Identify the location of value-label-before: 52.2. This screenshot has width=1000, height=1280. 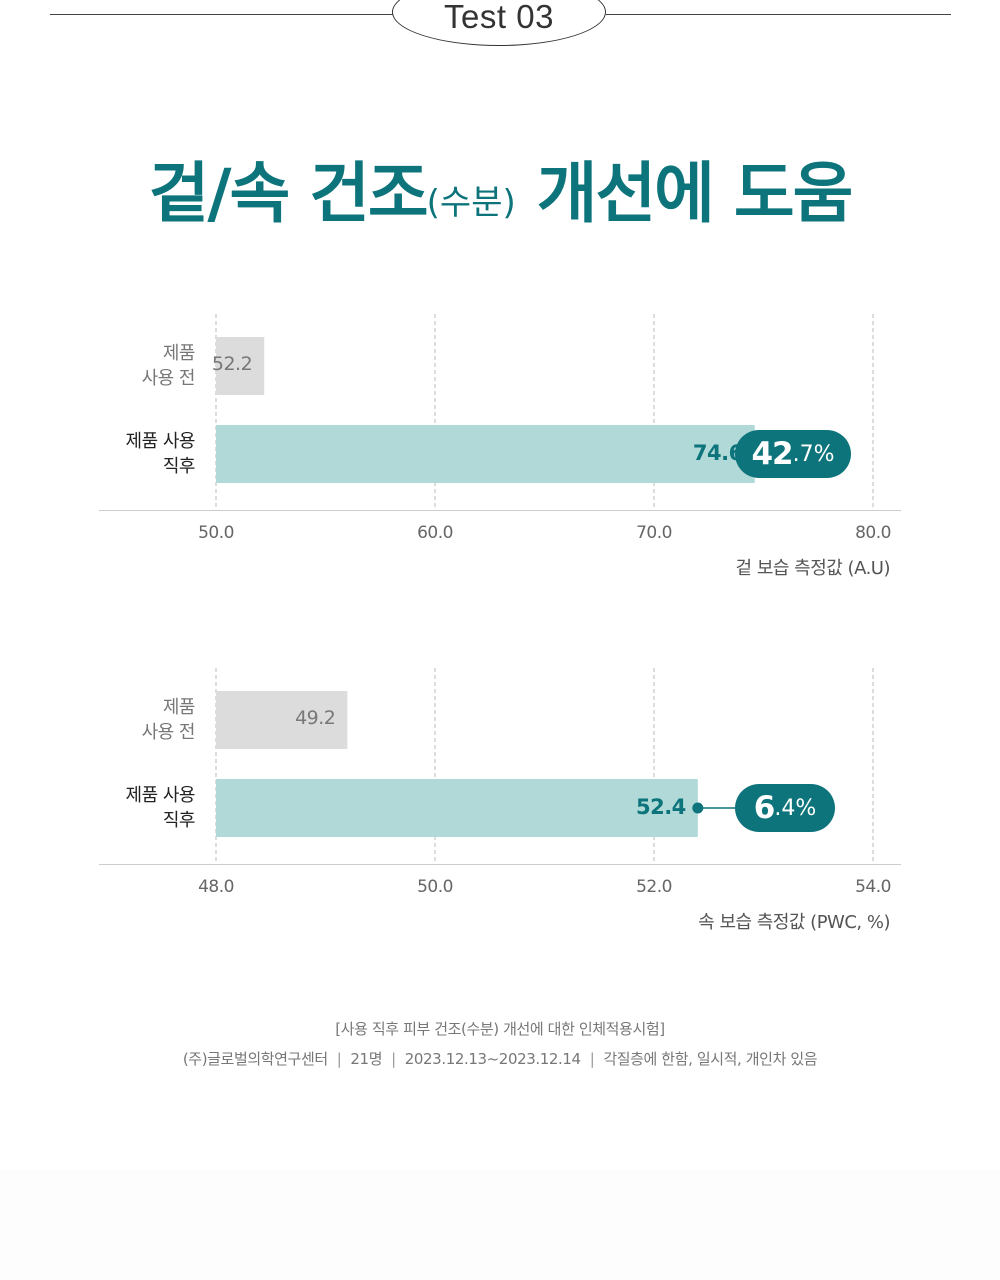
(232, 364).